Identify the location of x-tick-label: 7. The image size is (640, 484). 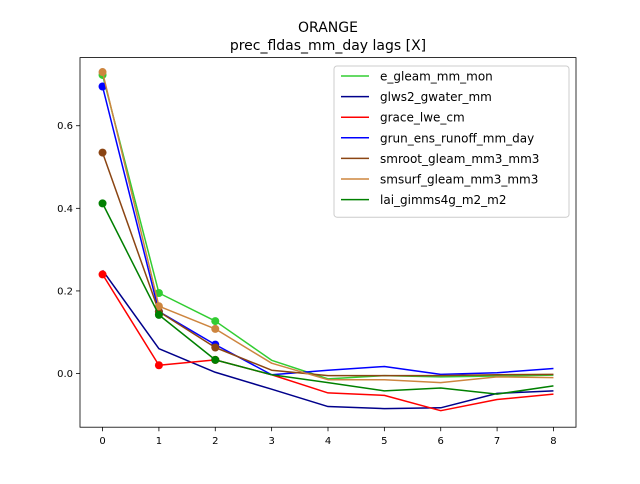
(497, 441).